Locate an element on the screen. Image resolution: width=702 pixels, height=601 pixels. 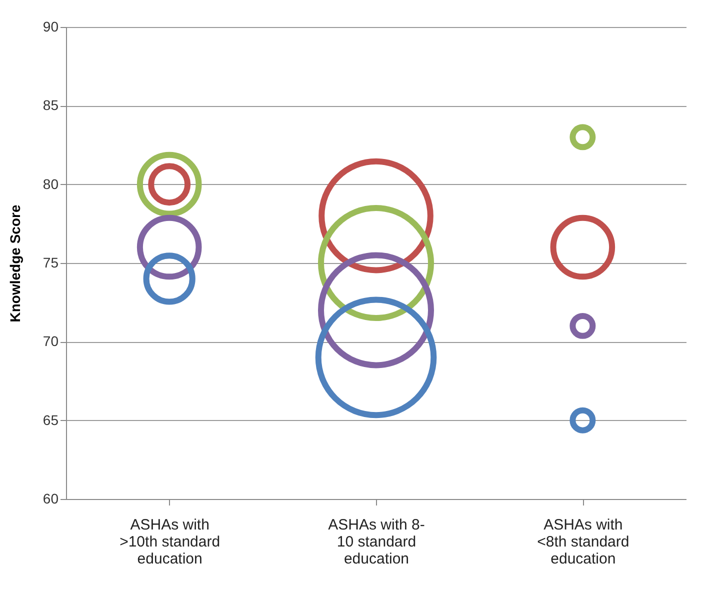
y-tick-label: 60 is located at coordinates (50, 498).